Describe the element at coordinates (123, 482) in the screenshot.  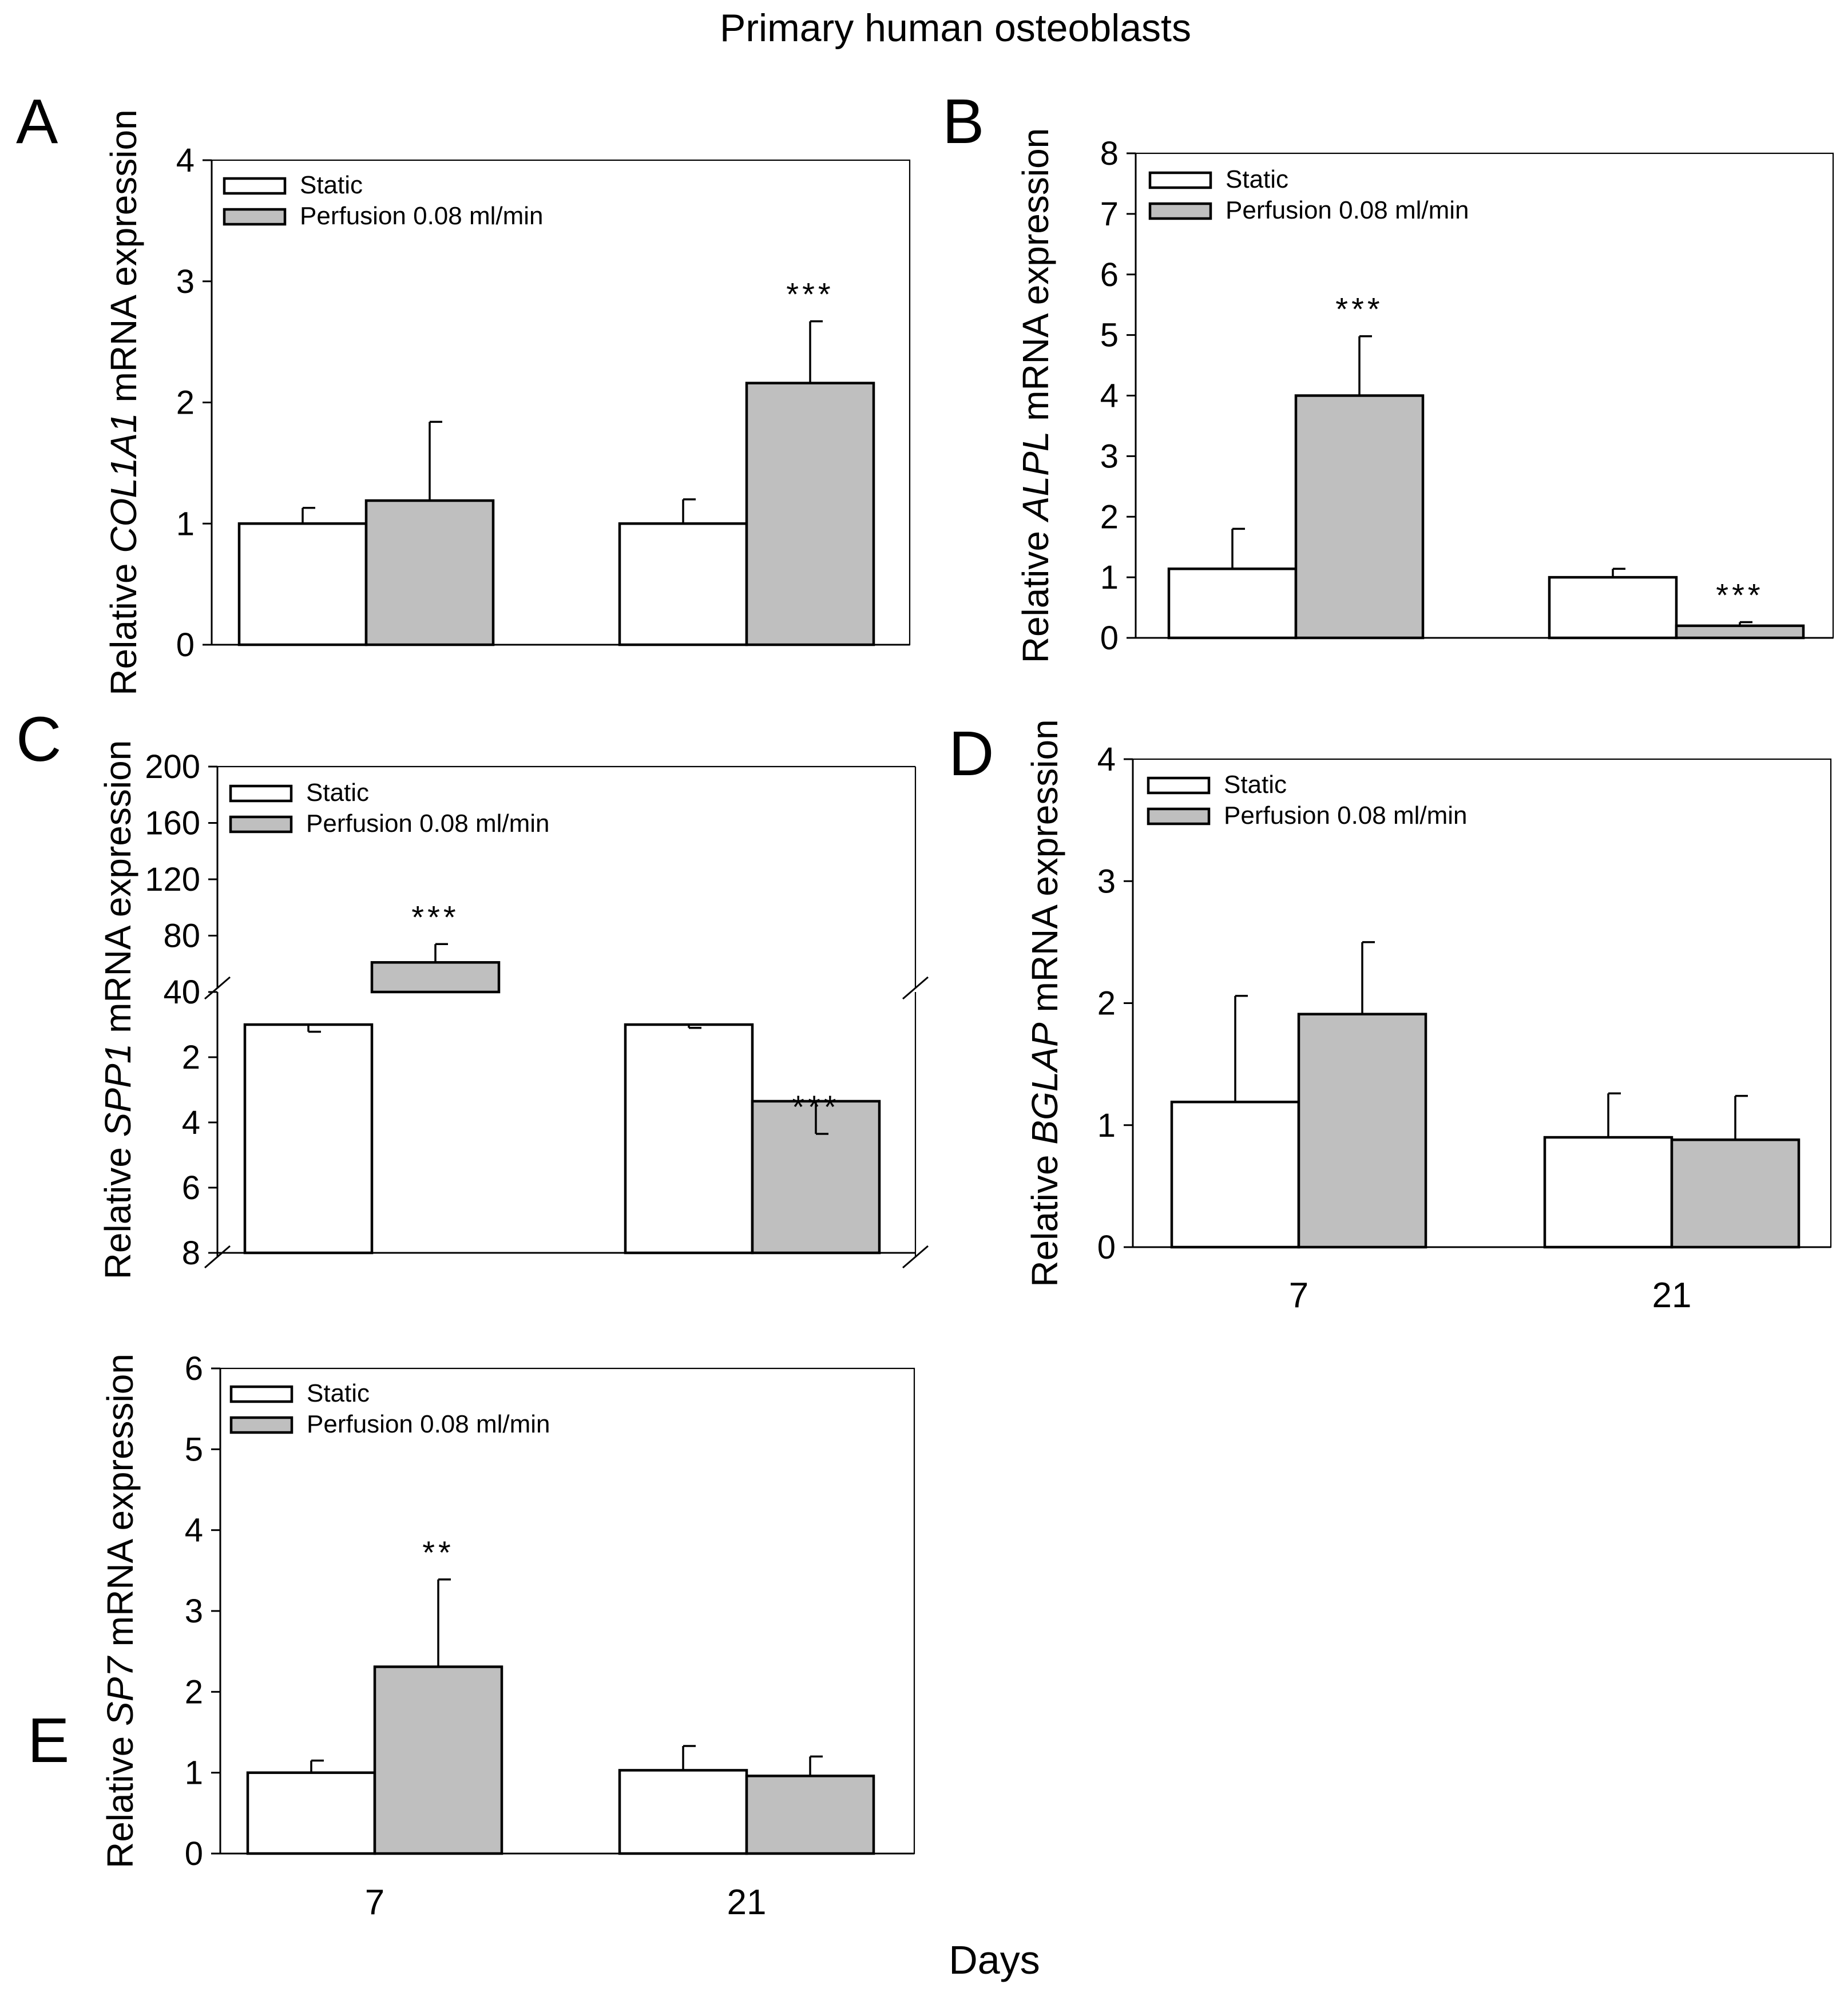
I see `y-axis-label-gene: COL1A1` at that location.